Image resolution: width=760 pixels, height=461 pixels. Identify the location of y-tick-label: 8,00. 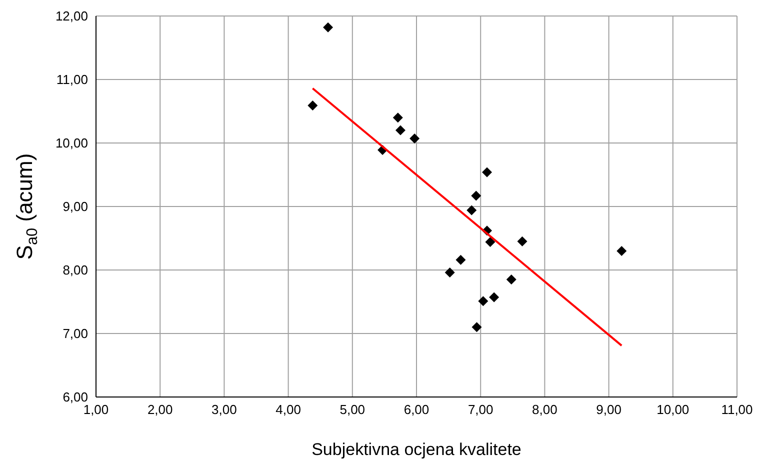
(75, 270).